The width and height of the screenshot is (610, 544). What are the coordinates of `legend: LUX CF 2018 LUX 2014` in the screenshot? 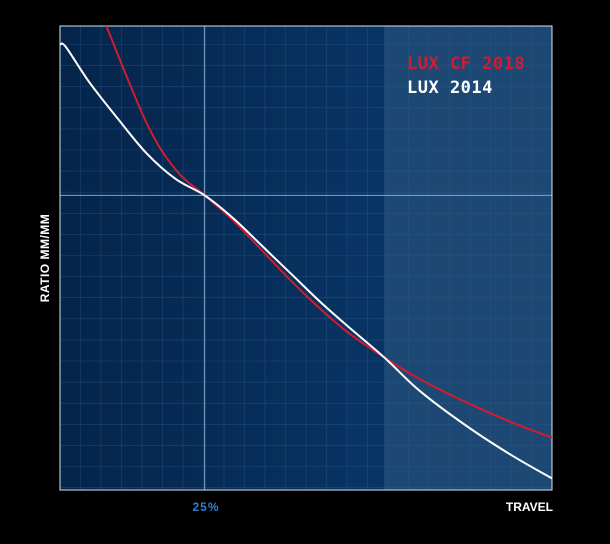 It's located at (466, 76).